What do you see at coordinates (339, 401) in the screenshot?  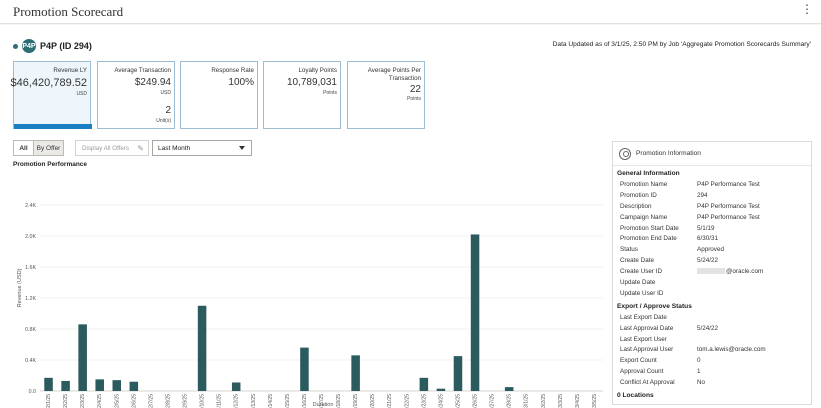 I see `x-tick-label: 2/18/25` at bounding box center [339, 401].